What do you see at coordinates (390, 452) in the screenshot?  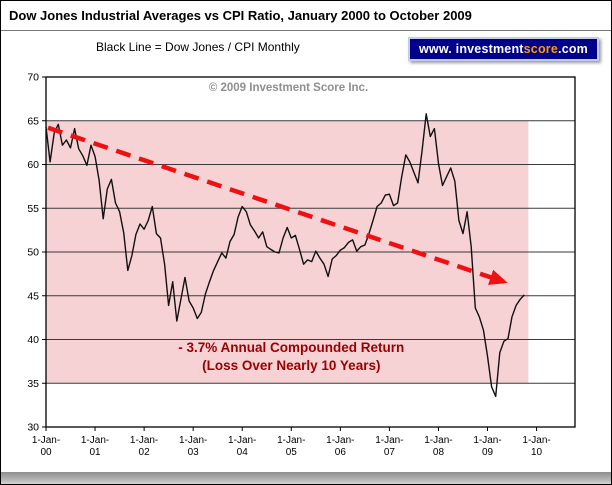 I see `x-axis-label: 07` at bounding box center [390, 452].